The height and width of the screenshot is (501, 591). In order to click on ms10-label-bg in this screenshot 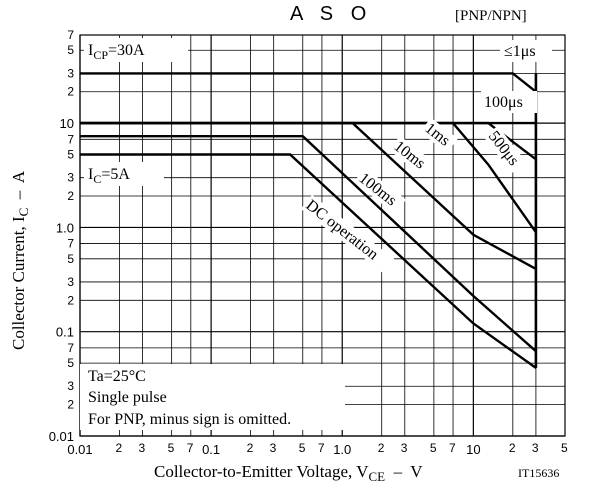, I will do `click(411, 155)`.